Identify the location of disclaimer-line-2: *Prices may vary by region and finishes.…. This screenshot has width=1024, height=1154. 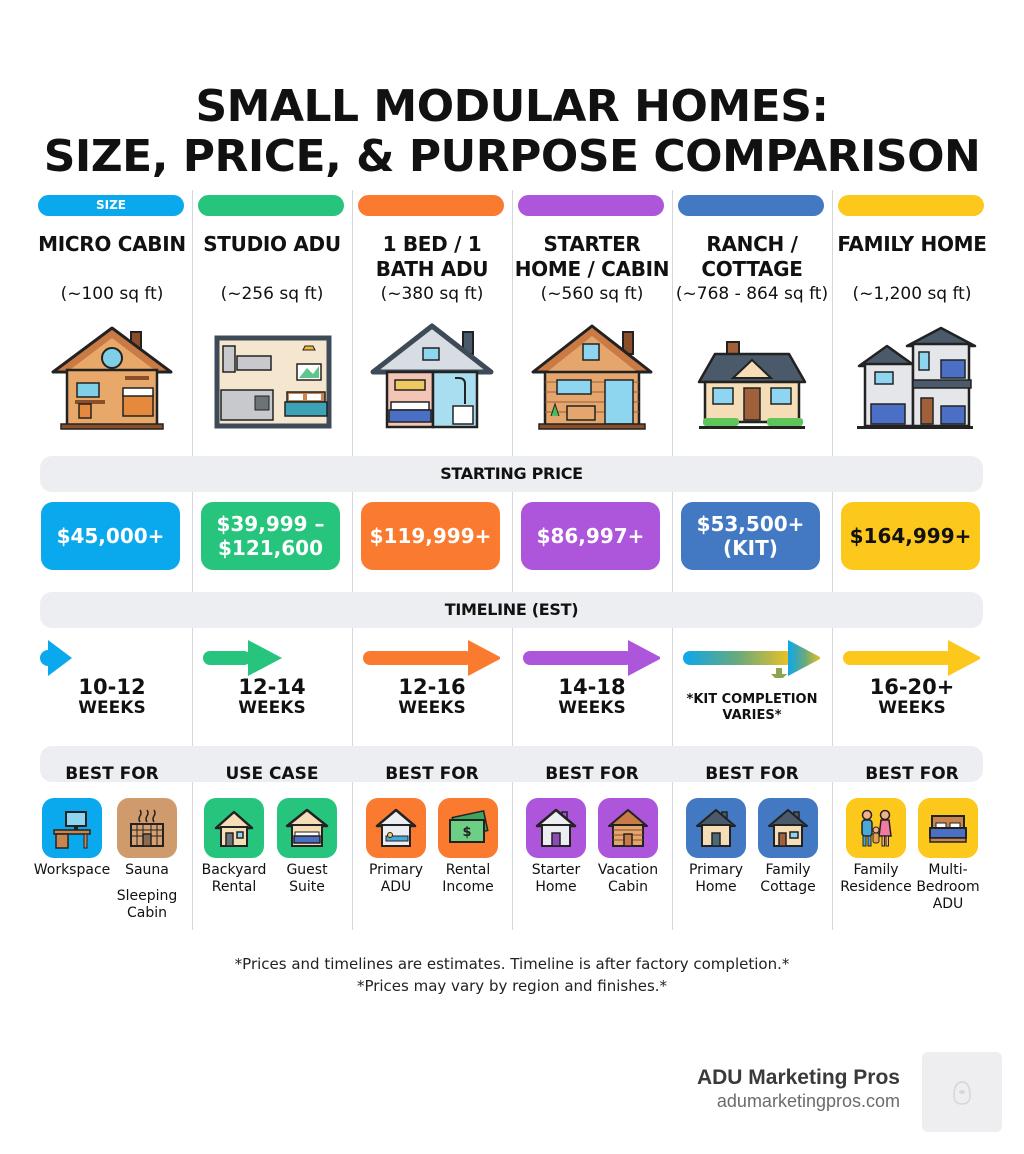
(512, 986).